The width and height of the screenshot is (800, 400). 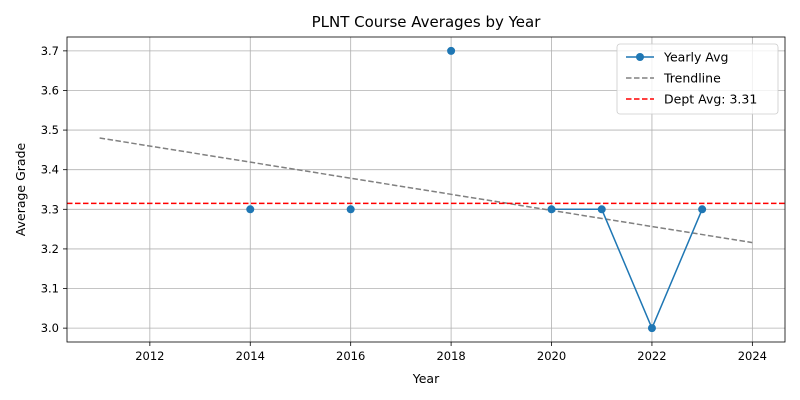 What do you see at coordinates (50, 289) in the screenshot?
I see `y-tick-label: 3.1` at bounding box center [50, 289].